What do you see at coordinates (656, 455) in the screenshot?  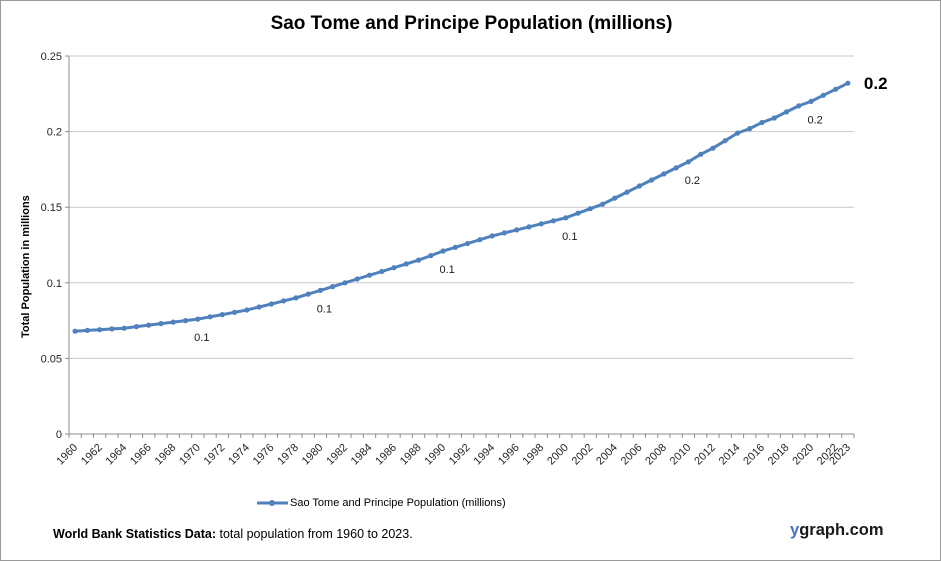 I see `x-tick-label: 2008` at bounding box center [656, 455].